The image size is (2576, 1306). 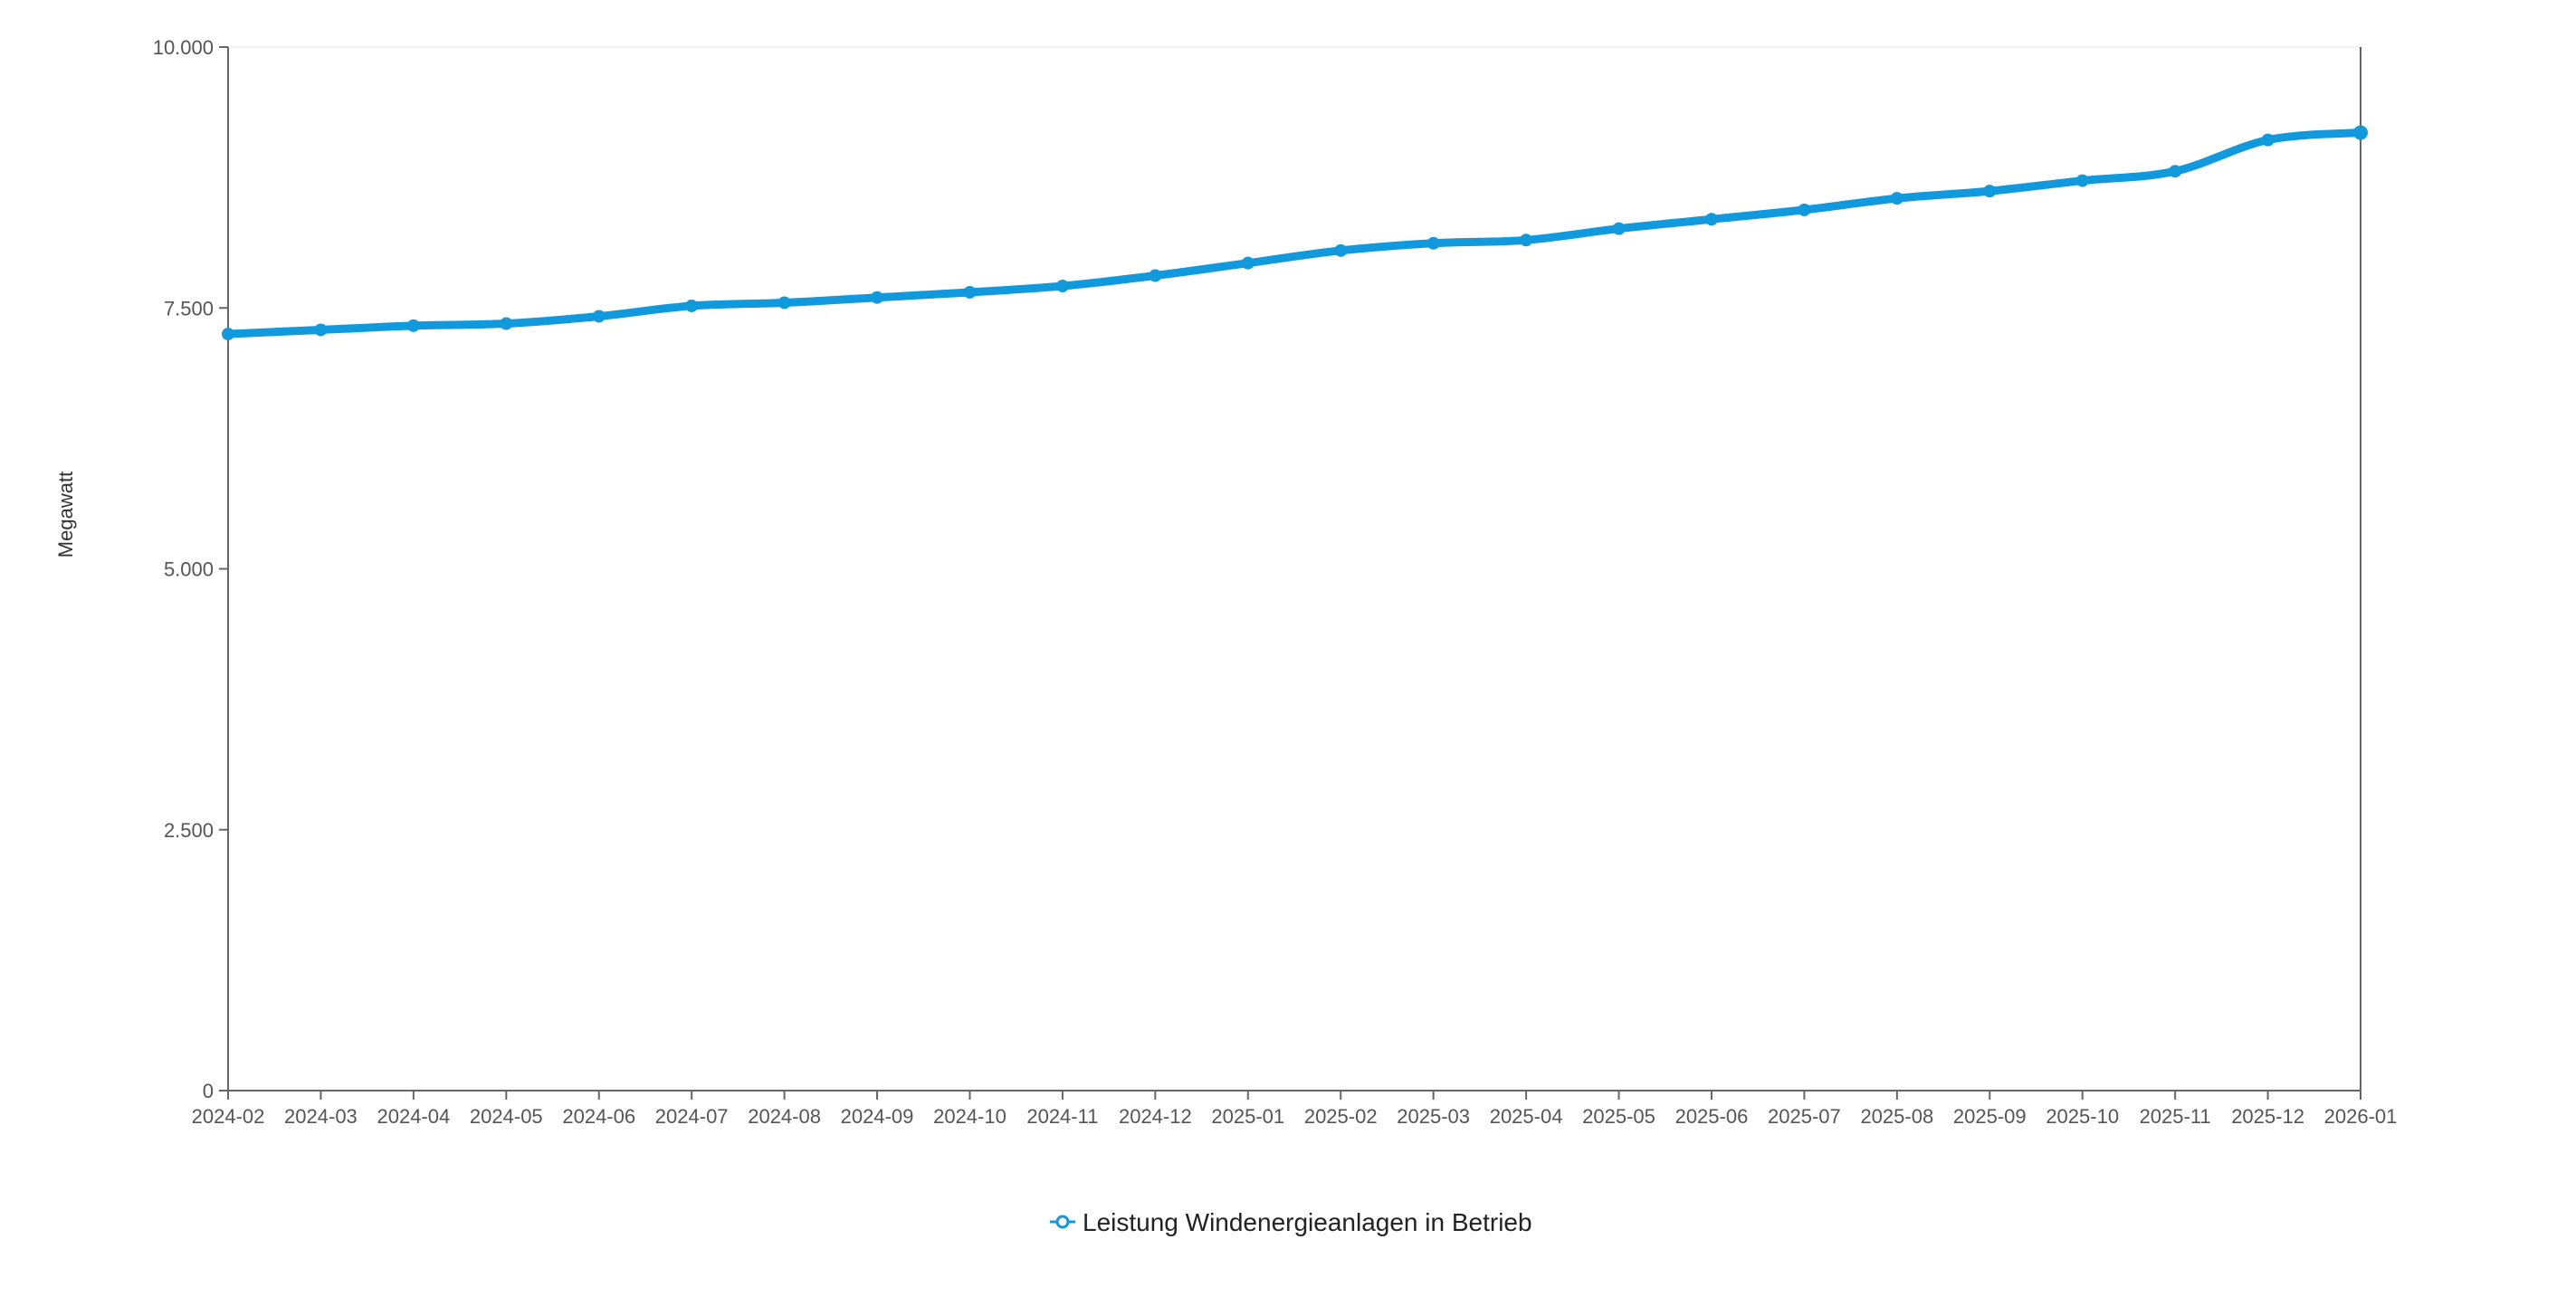 What do you see at coordinates (2175, 1116) in the screenshot?
I see `x-tick-label: 2025-11` at bounding box center [2175, 1116].